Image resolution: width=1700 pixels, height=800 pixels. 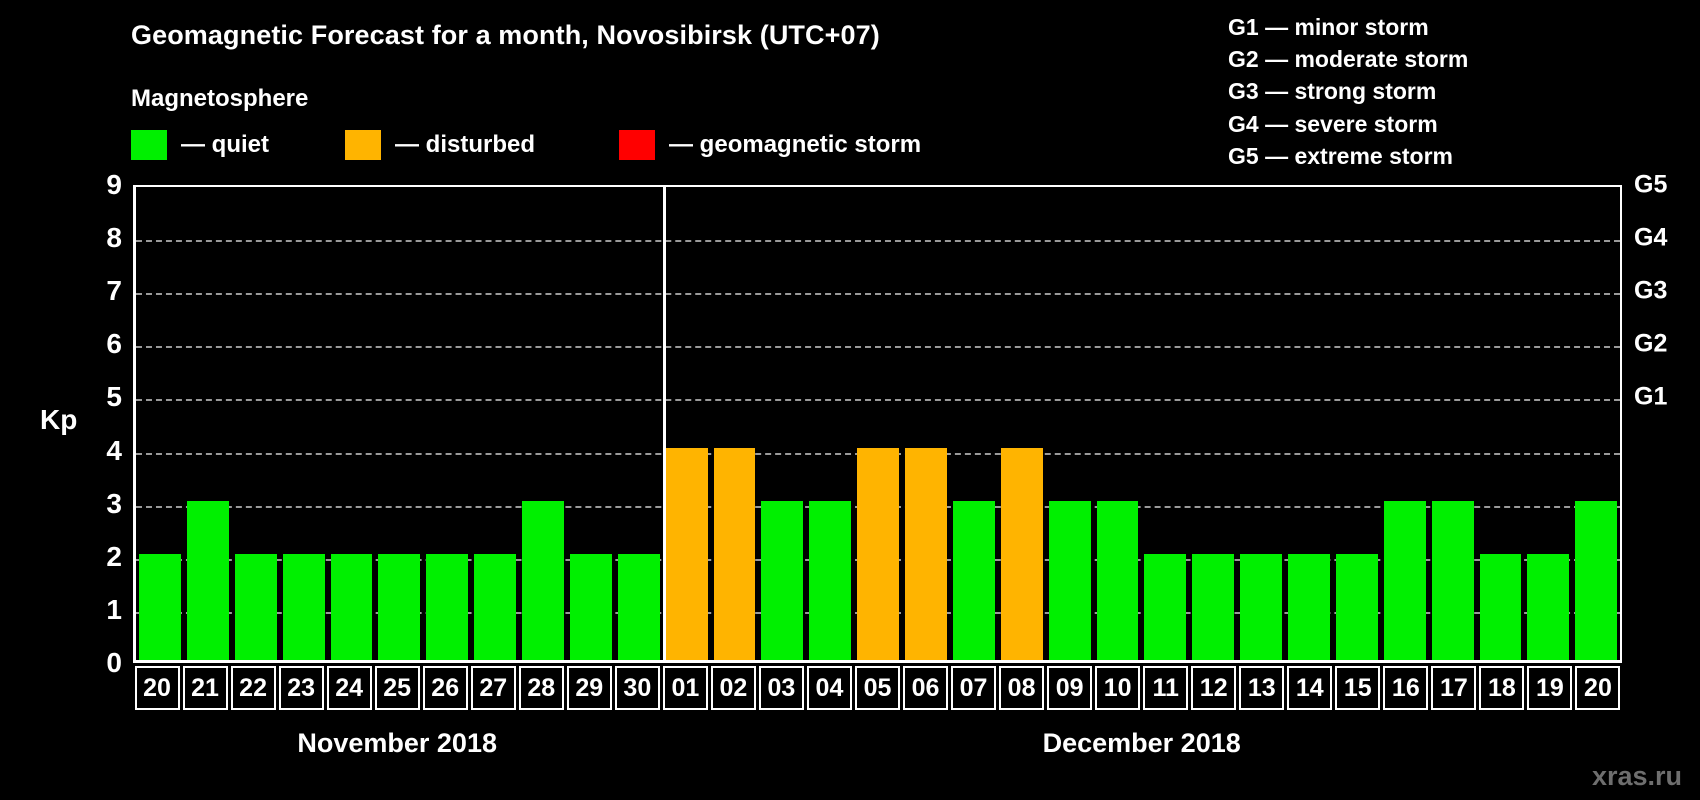 What do you see at coordinates (225, 144) in the screenshot?
I see `legend-label-quiet: — quiet` at bounding box center [225, 144].